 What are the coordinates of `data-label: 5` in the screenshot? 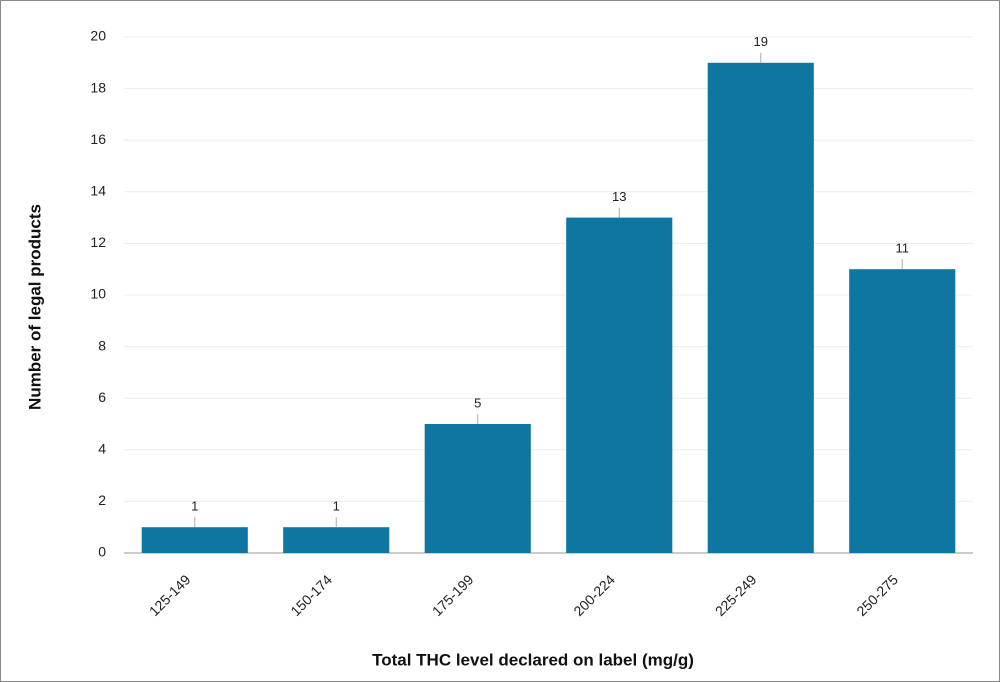 It's located at (477, 402).